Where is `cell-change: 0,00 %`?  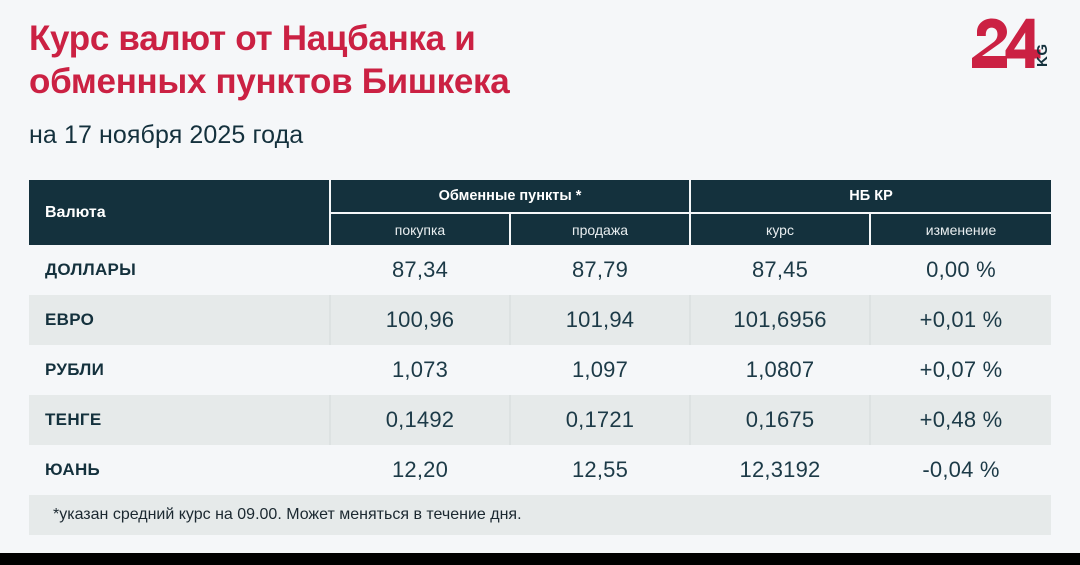 cell-change: 0,00 % is located at coordinates (961, 270).